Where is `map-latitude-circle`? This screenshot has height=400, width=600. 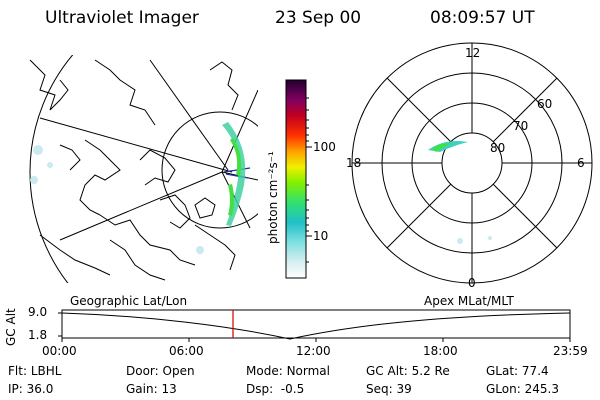
map-latitude-circle is located at coordinates (209, 170).